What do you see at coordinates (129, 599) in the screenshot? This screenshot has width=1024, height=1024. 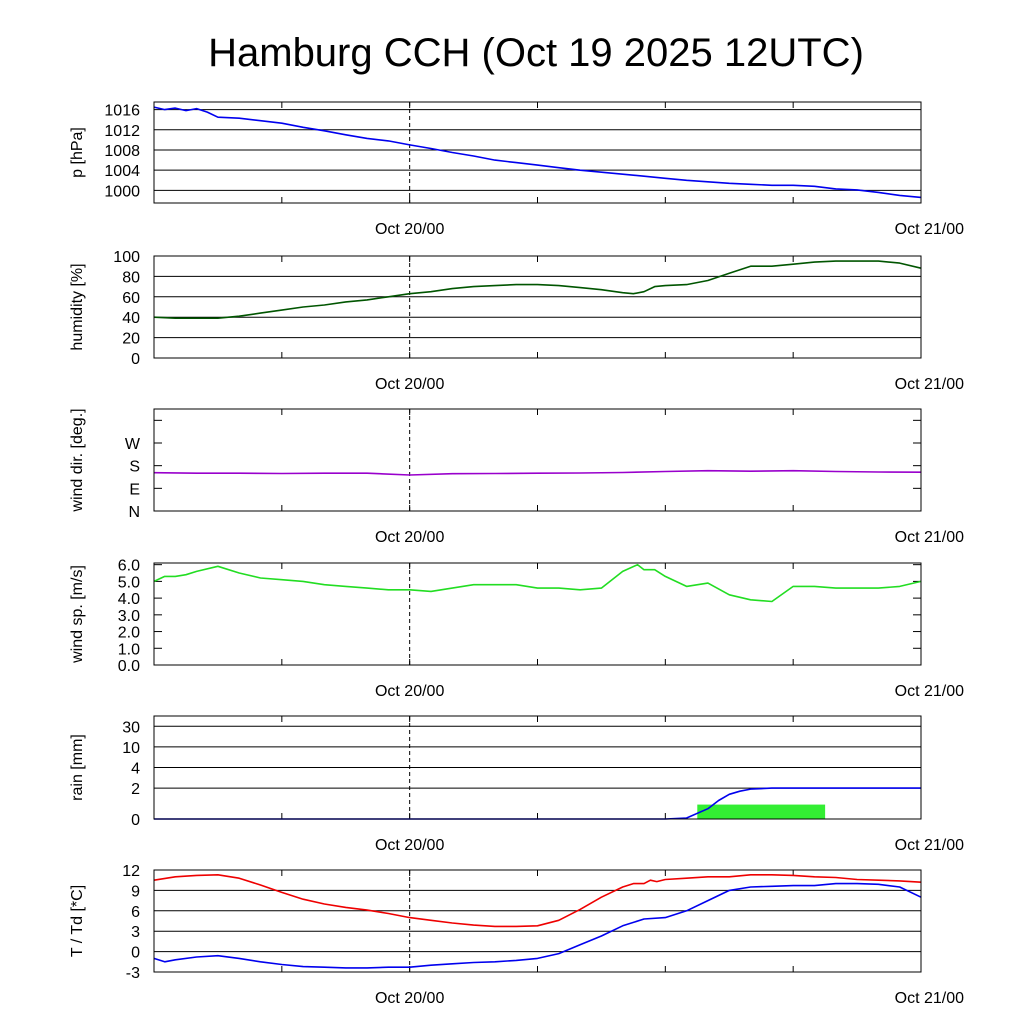 I see `y-tick-label: 4.0` at bounding box center [129, 599].